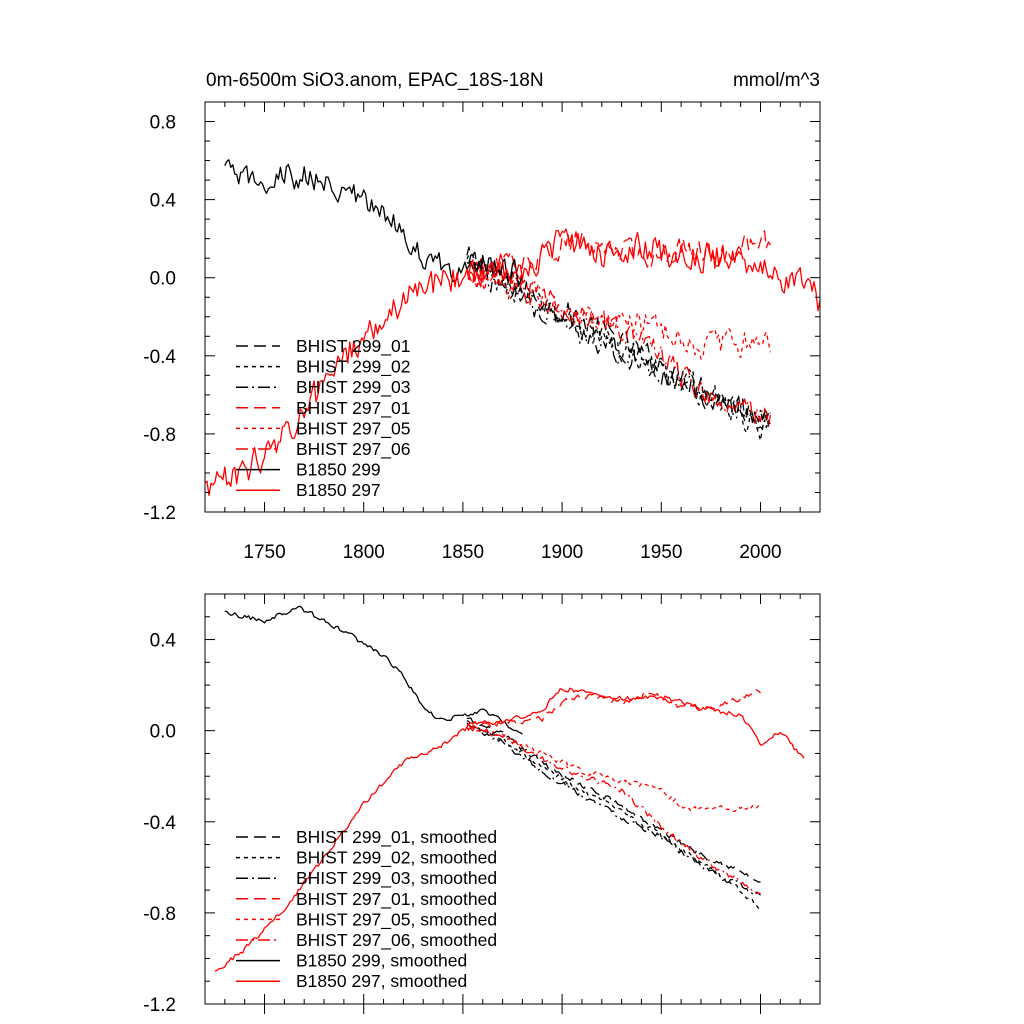 The image size is (1024, 1024). Describe the element at coordinates (159, 823) in the screenshot. I see `bottom-ytick-label: -0.4` at that location.